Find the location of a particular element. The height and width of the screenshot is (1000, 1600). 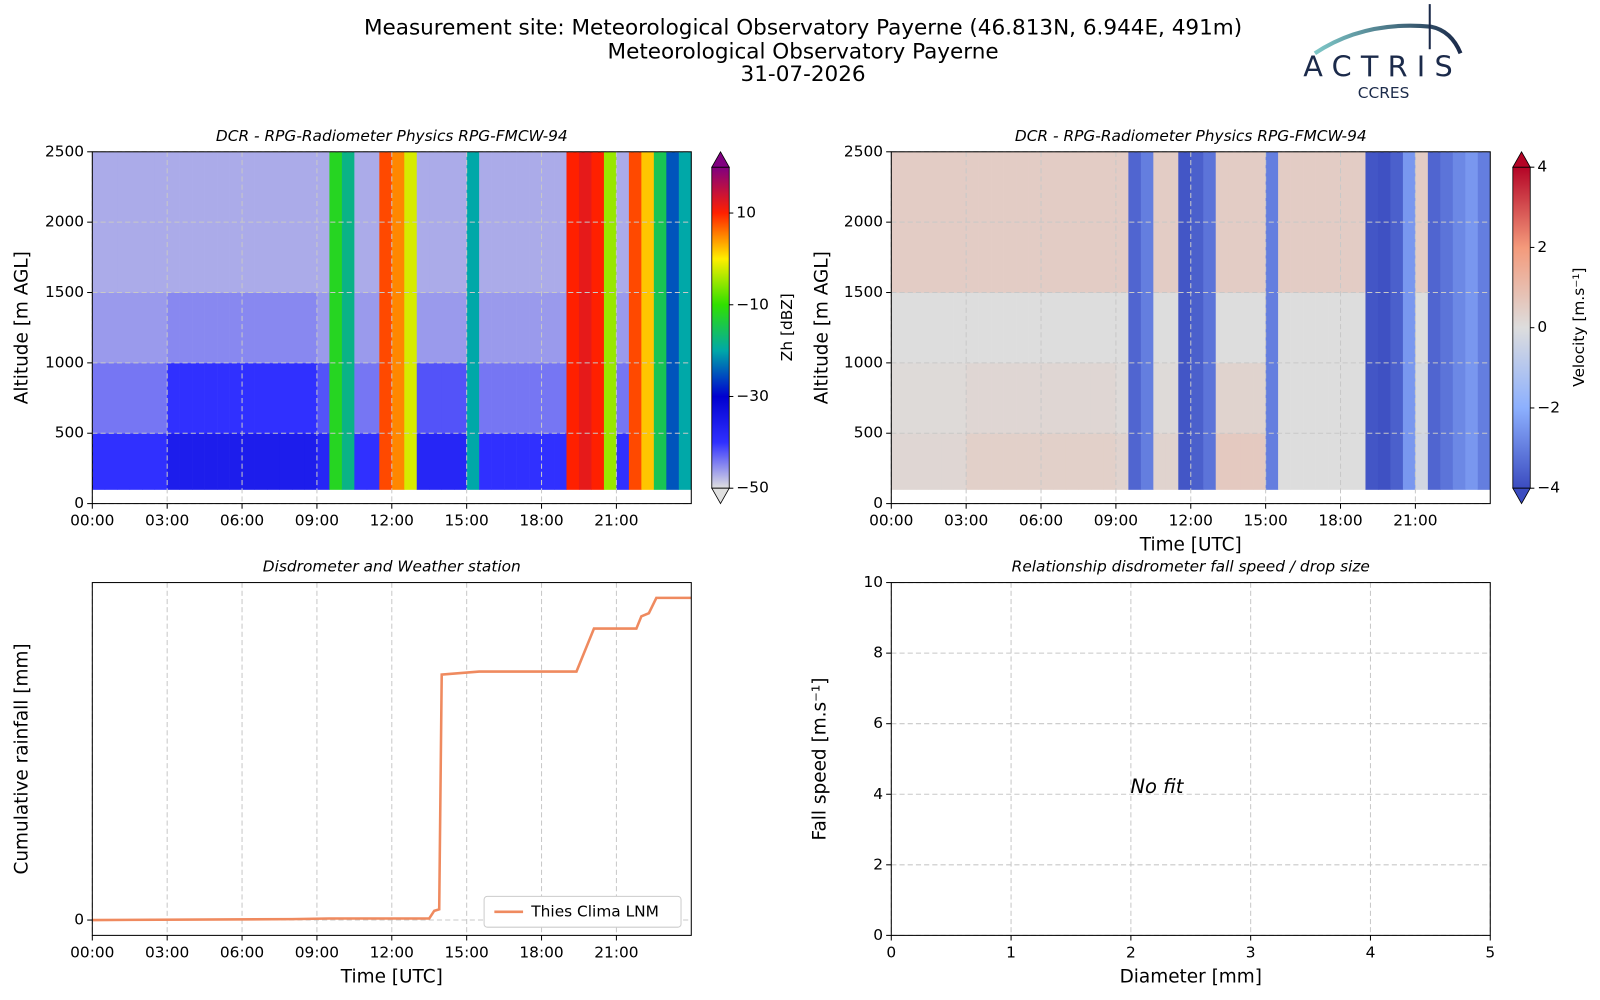

y-axis-label: Fall speed [m.s⁻¹] is located at coordinates (820, 758).